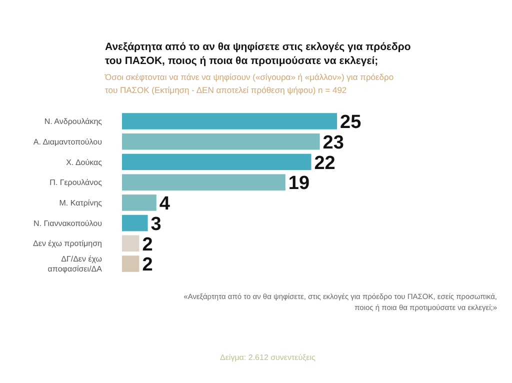 The image size is (512, 383). Describe the element at coordinates (67, 243) in the screenshot. I see `y-tick-label: Δεν έχω προτίμηση` at that location.